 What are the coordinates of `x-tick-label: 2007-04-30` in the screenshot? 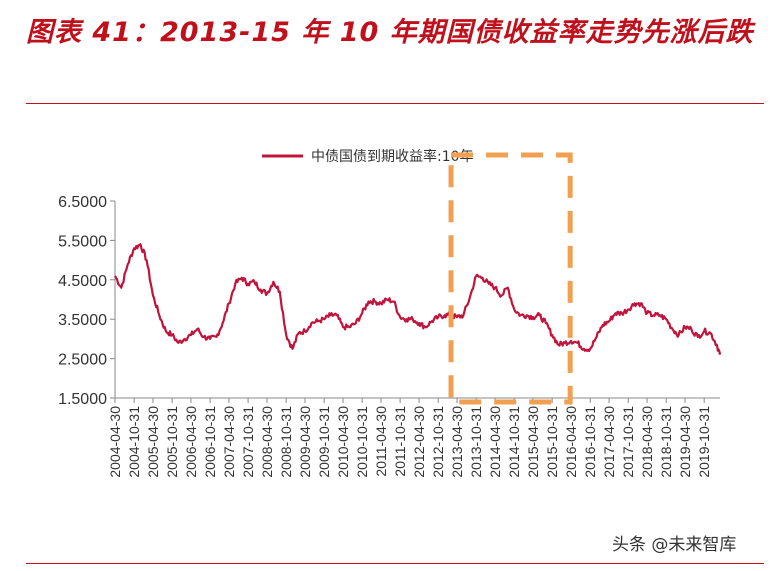 It's located at (229, 442).